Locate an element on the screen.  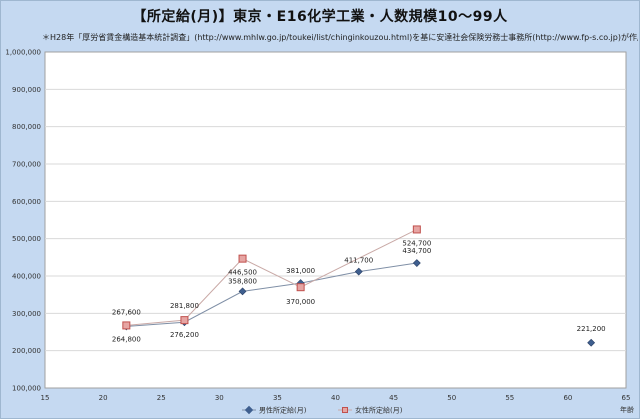
legend: 男性所定給(月) 女性所定給(月) is located at coordinates (322, 410).